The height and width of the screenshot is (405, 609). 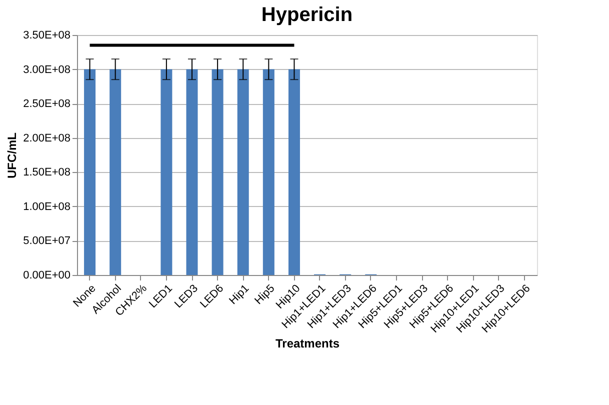 What do you see at coordinates (46, 276) in the screenshot?
I see `y-tick-label: 0.00E+00` at bounding box center [46, 276].